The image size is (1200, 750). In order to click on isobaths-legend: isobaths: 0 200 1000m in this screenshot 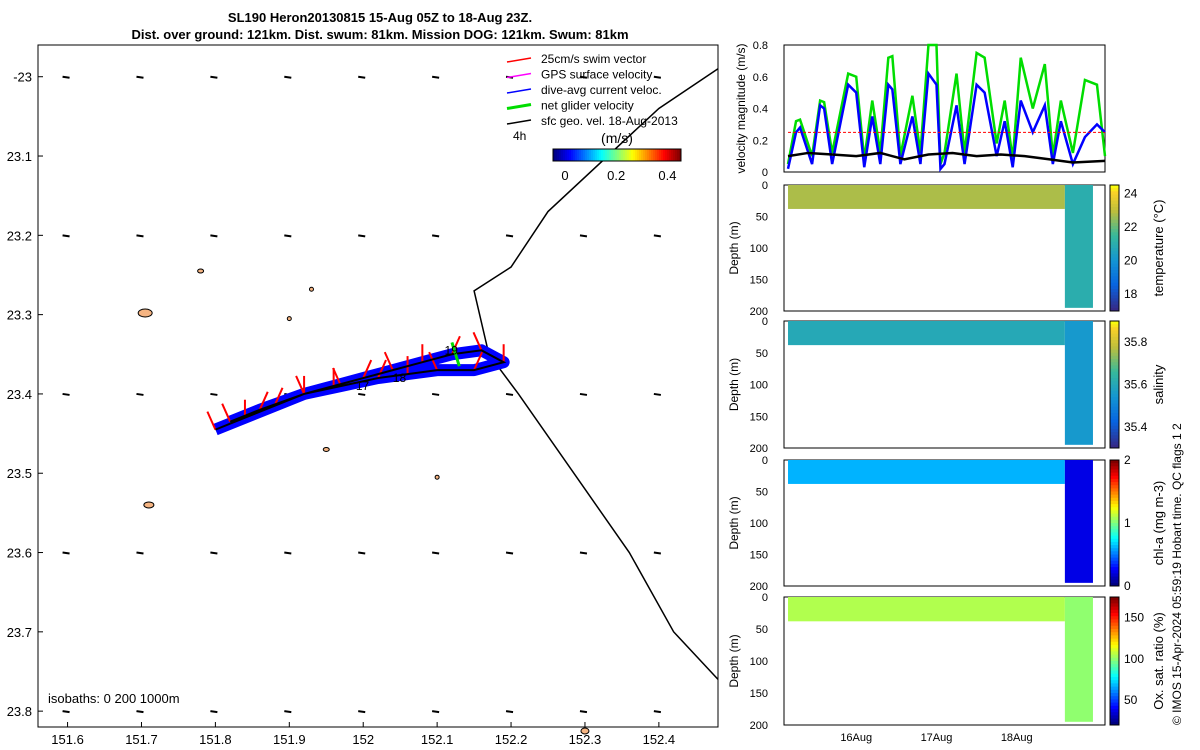, I will do `click(114, 698)`.